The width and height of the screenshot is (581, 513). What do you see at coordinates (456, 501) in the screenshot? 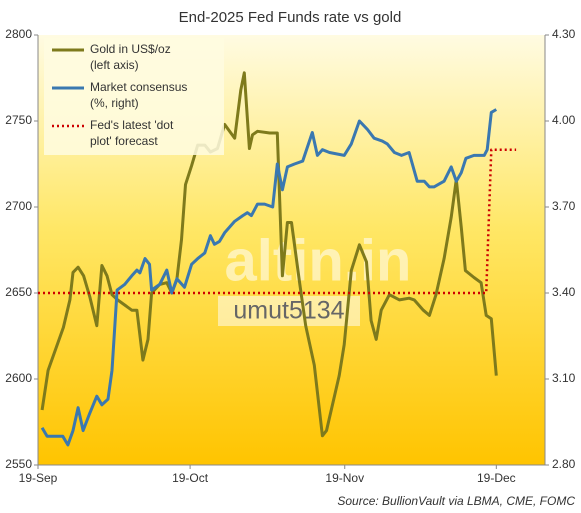
I see `source: Source: BullionVault via LBMA, CME, FOMC` at bounding box center [456, 501].